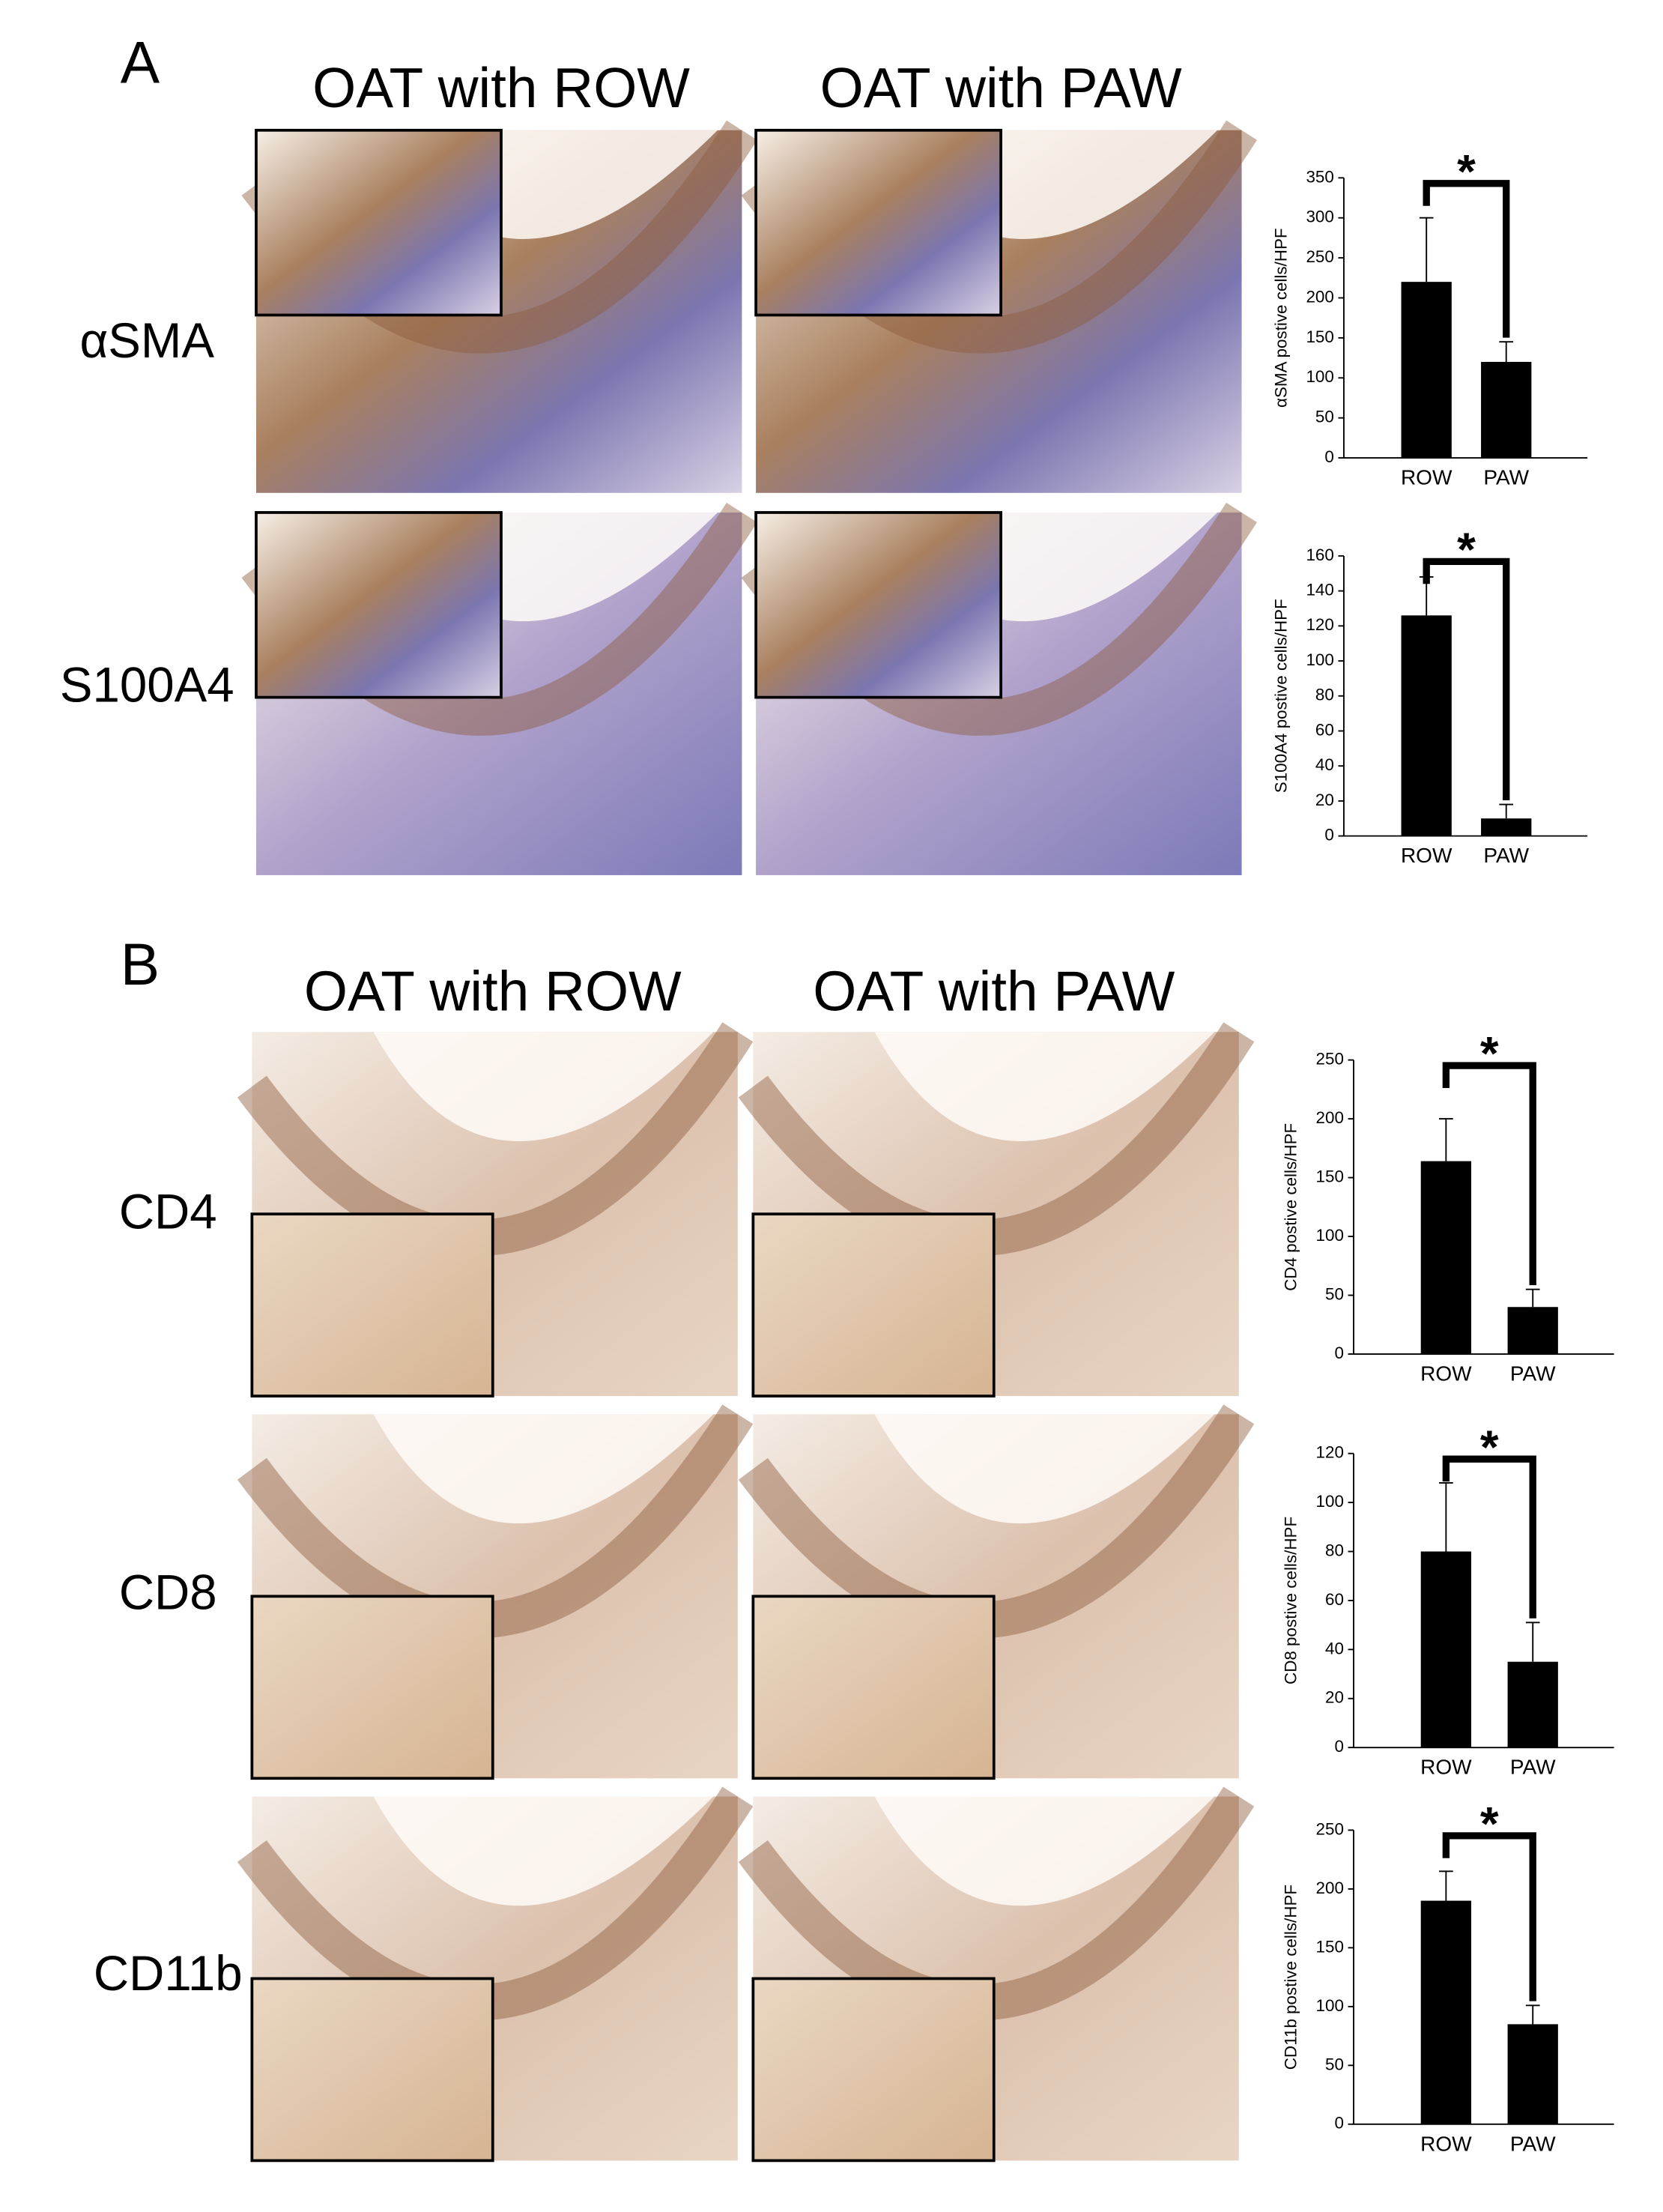 The image size is (1663, 2212). I want to click on y-axis-label: S100A4 postive cells/HPF, so click(1281, 696).